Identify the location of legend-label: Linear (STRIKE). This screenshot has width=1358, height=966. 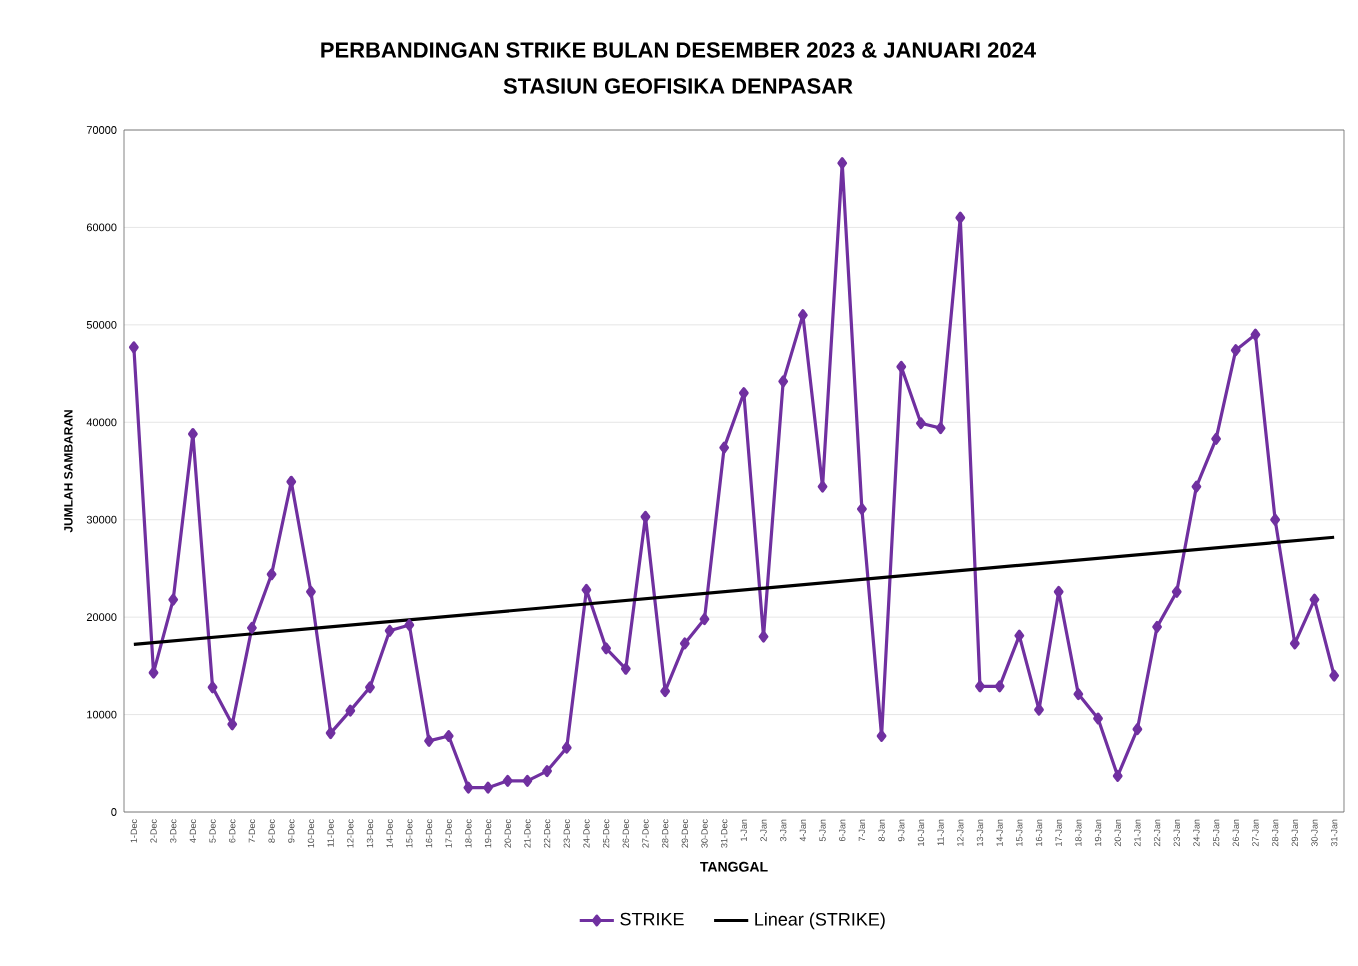
(820, 921).